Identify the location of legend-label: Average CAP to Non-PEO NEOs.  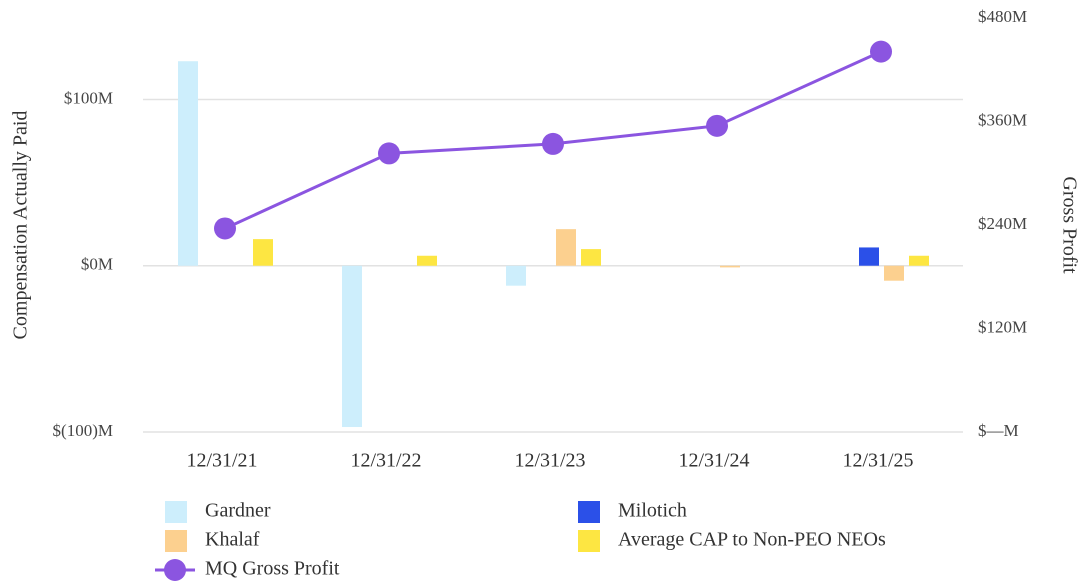
(752, 540).